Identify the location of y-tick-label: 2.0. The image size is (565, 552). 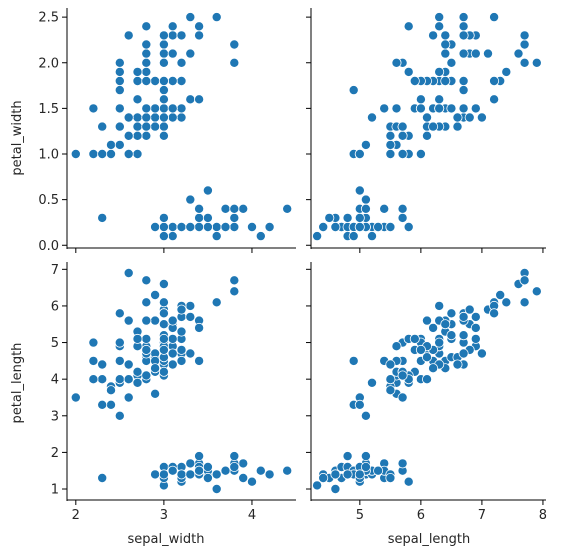
(48, 63).